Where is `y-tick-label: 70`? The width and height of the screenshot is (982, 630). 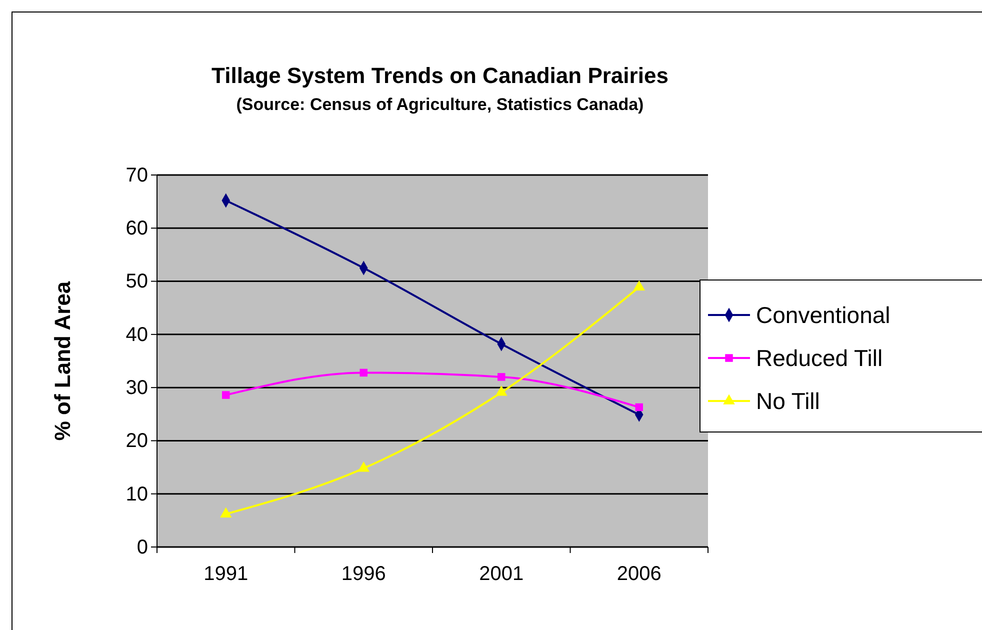 y-tick-label: 70 is located at coordinates (137, 175).